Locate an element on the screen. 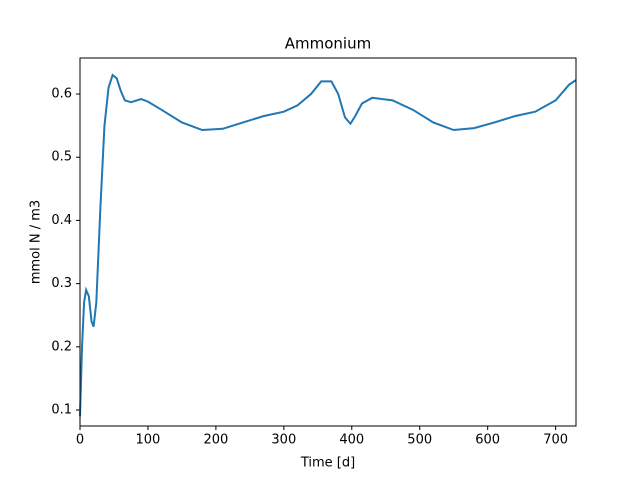 The height and width of the screenshot is (484, 640). x-tick-label: 400 is located at coordinates (351, 440).